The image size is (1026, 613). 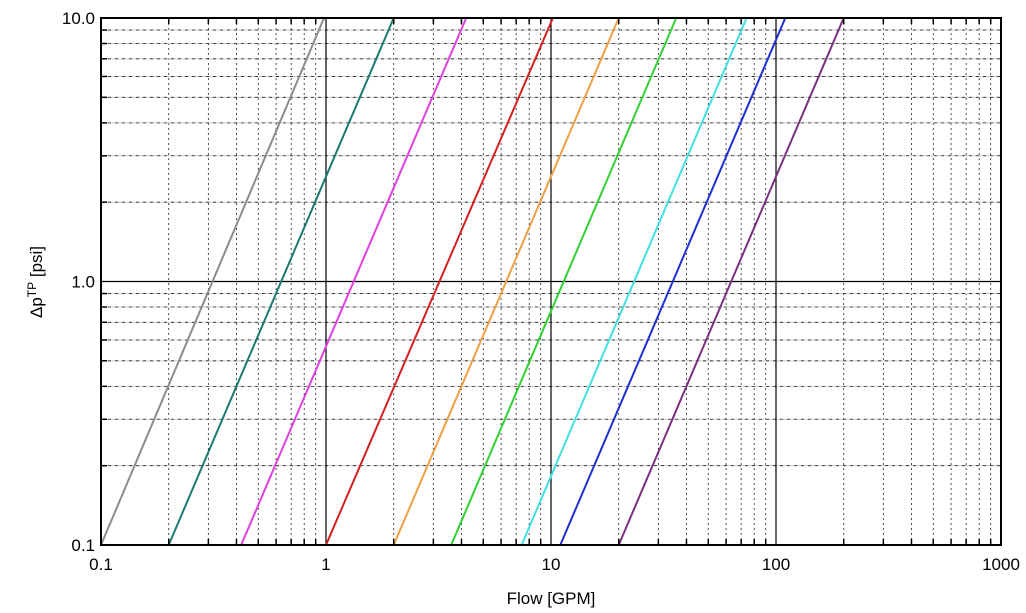 I want to click on y-axis-title: ΔpTP [psi], so click(x=35, y=282).